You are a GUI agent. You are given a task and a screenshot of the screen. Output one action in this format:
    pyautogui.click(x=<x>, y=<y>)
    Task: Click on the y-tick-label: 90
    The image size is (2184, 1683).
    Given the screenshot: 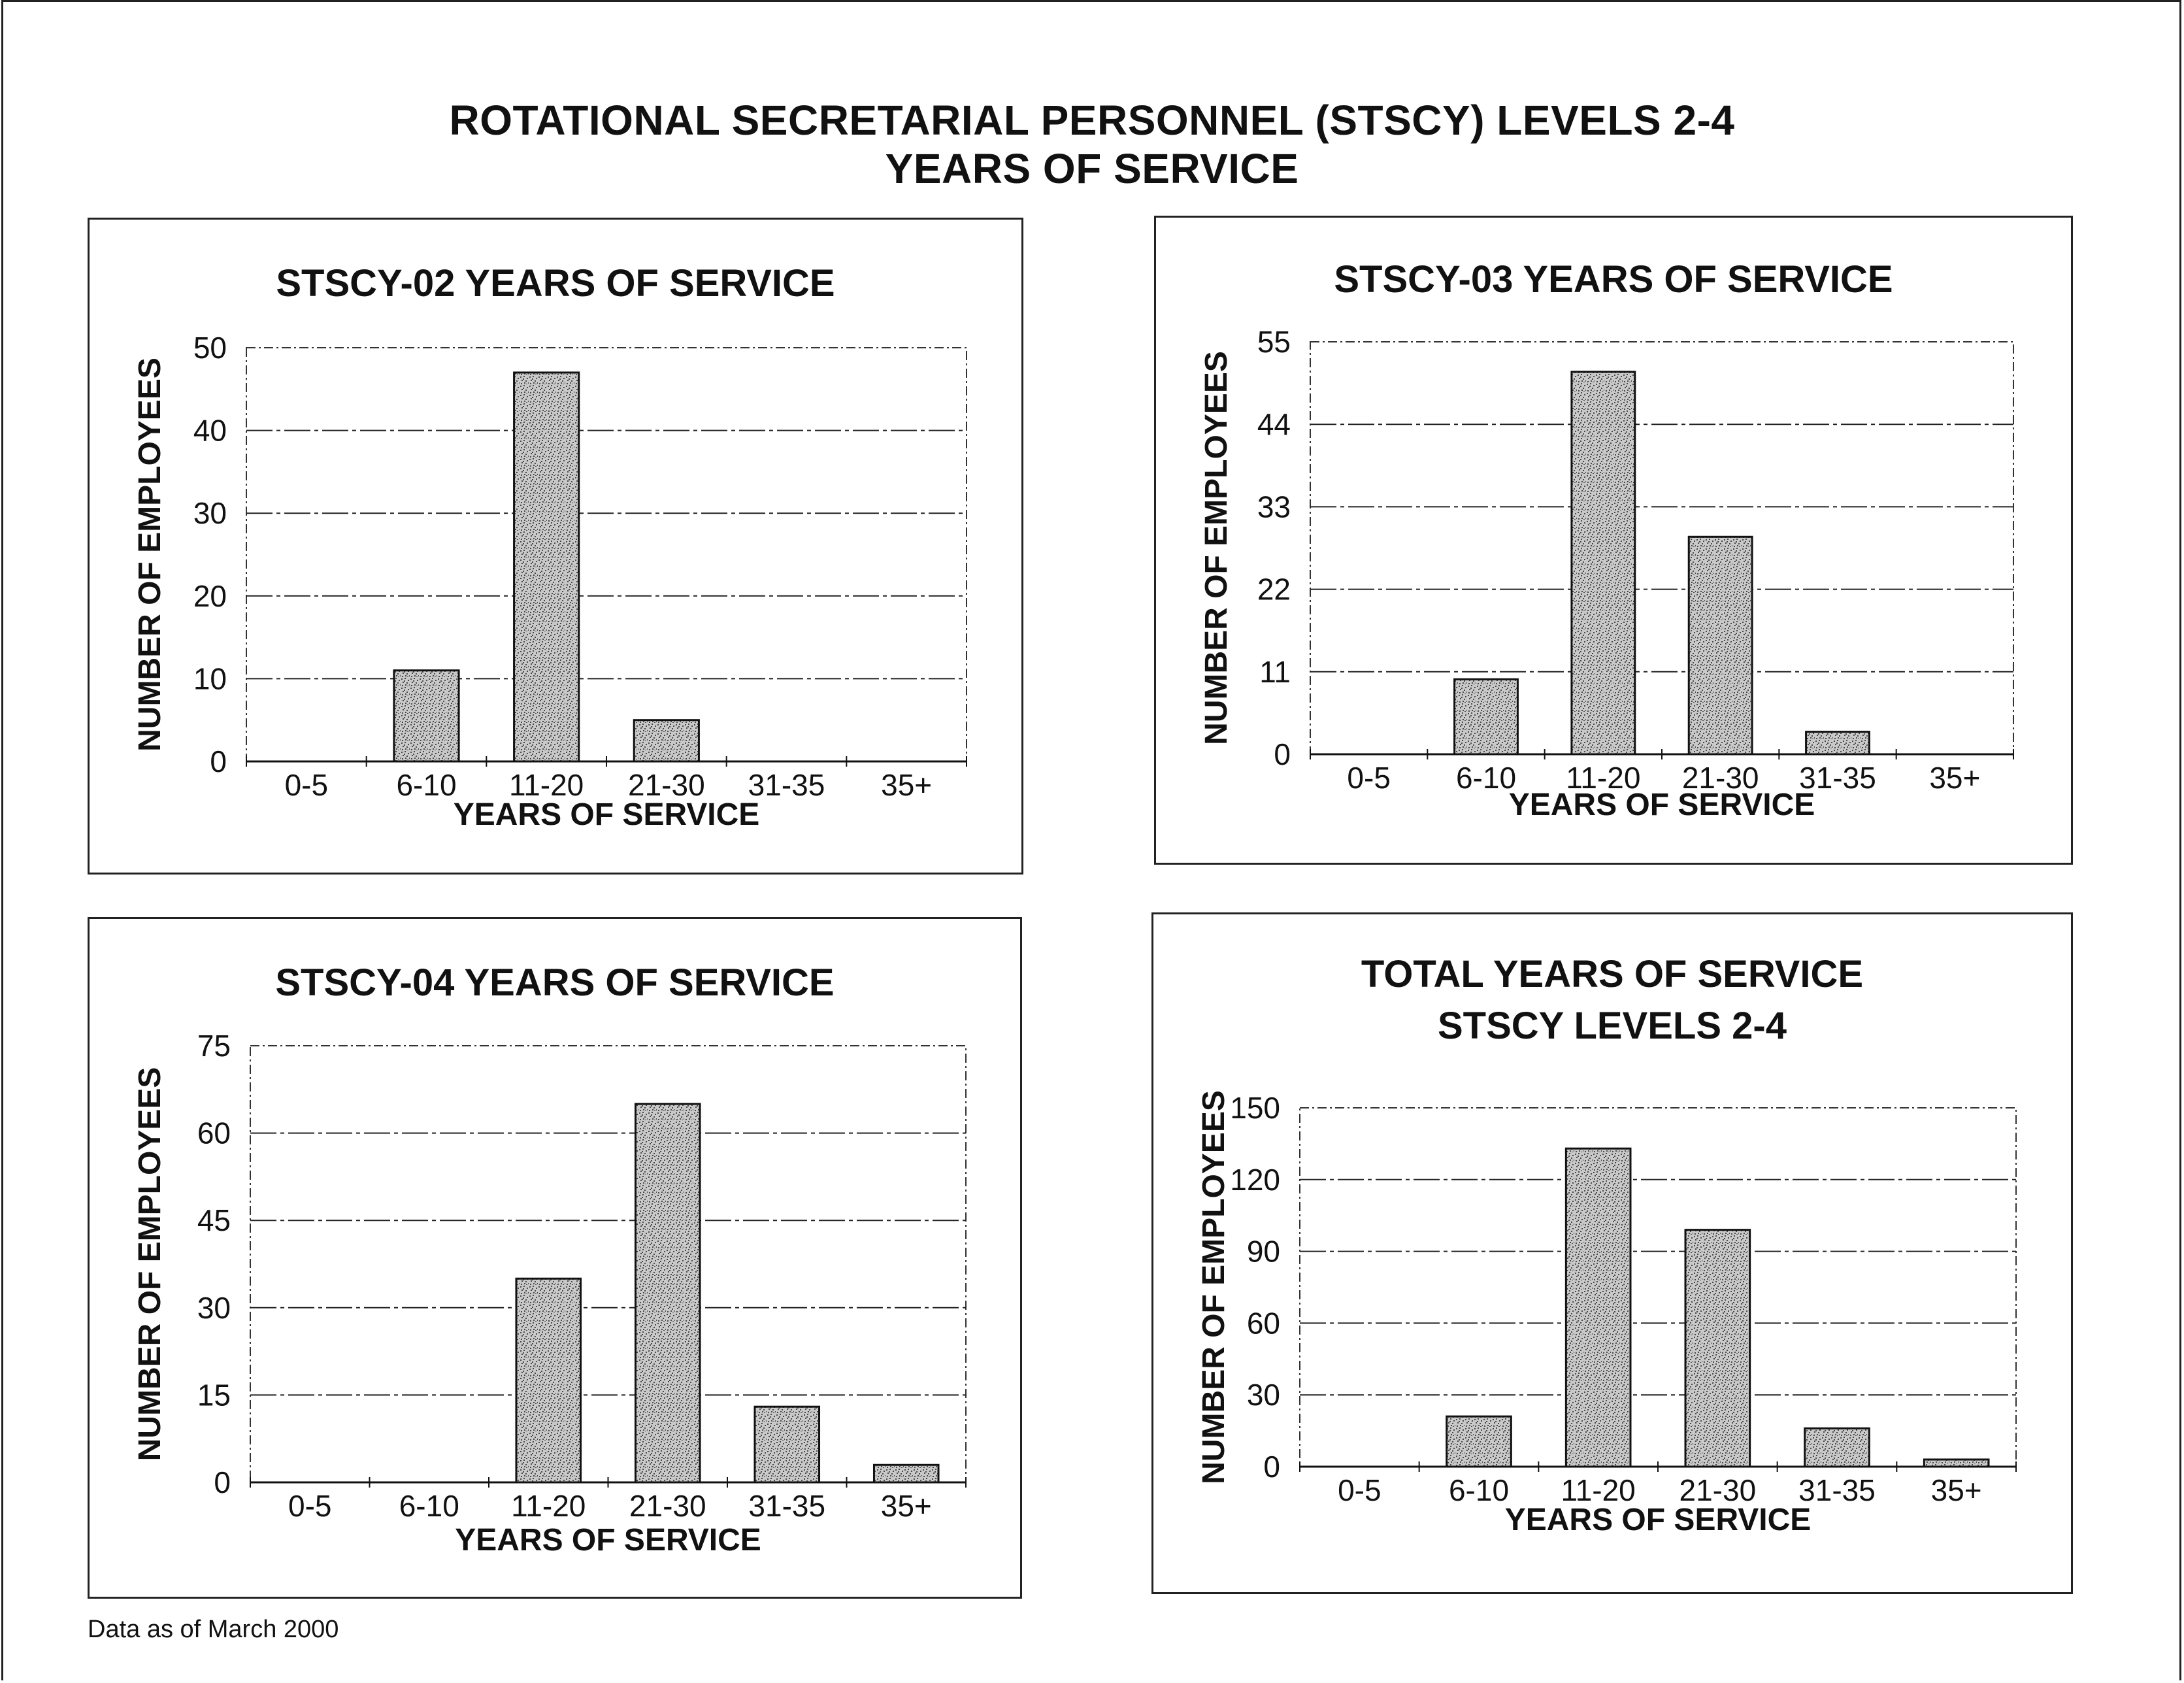 What is the action you would take?
    pyautogui.click(x=1263, y=1252)
    